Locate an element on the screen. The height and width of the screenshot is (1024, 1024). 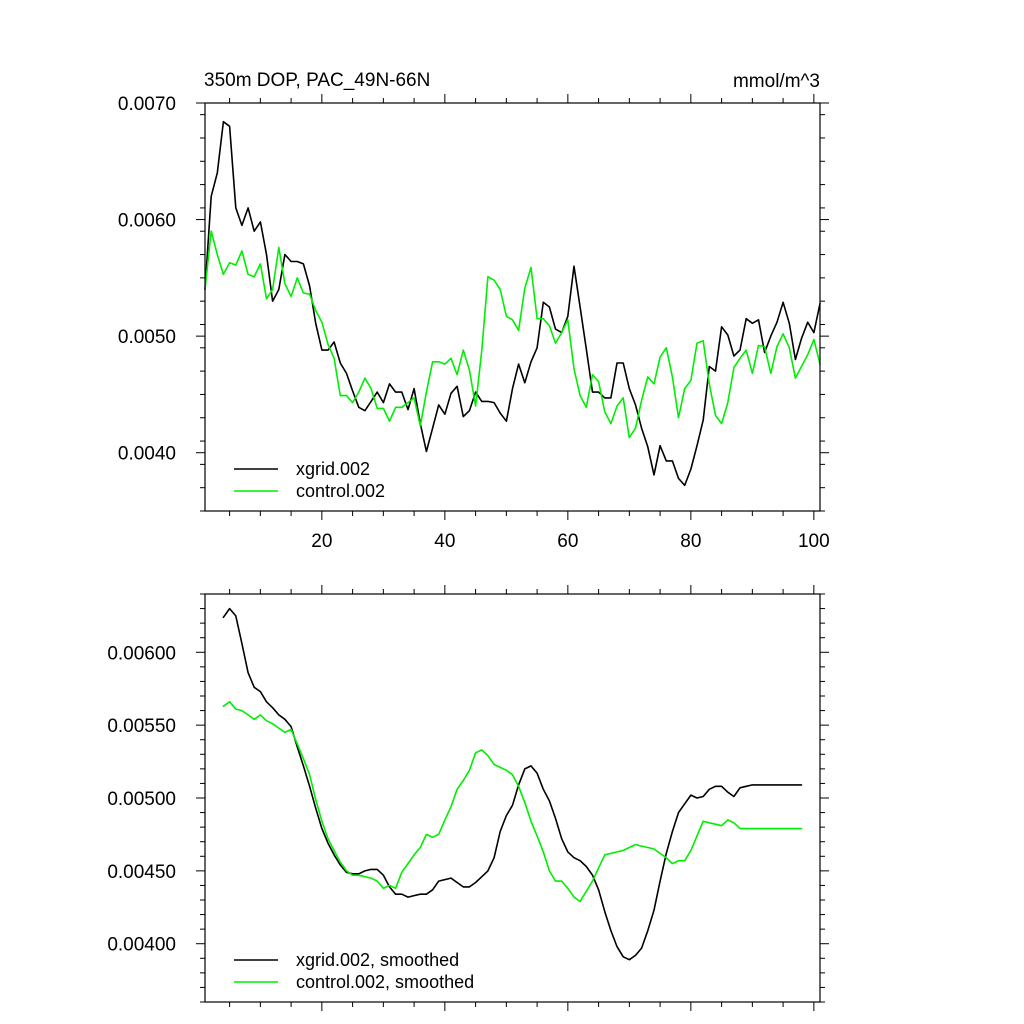
top-y-tick-label: 0.0070 is located at coordinates (147, 104).